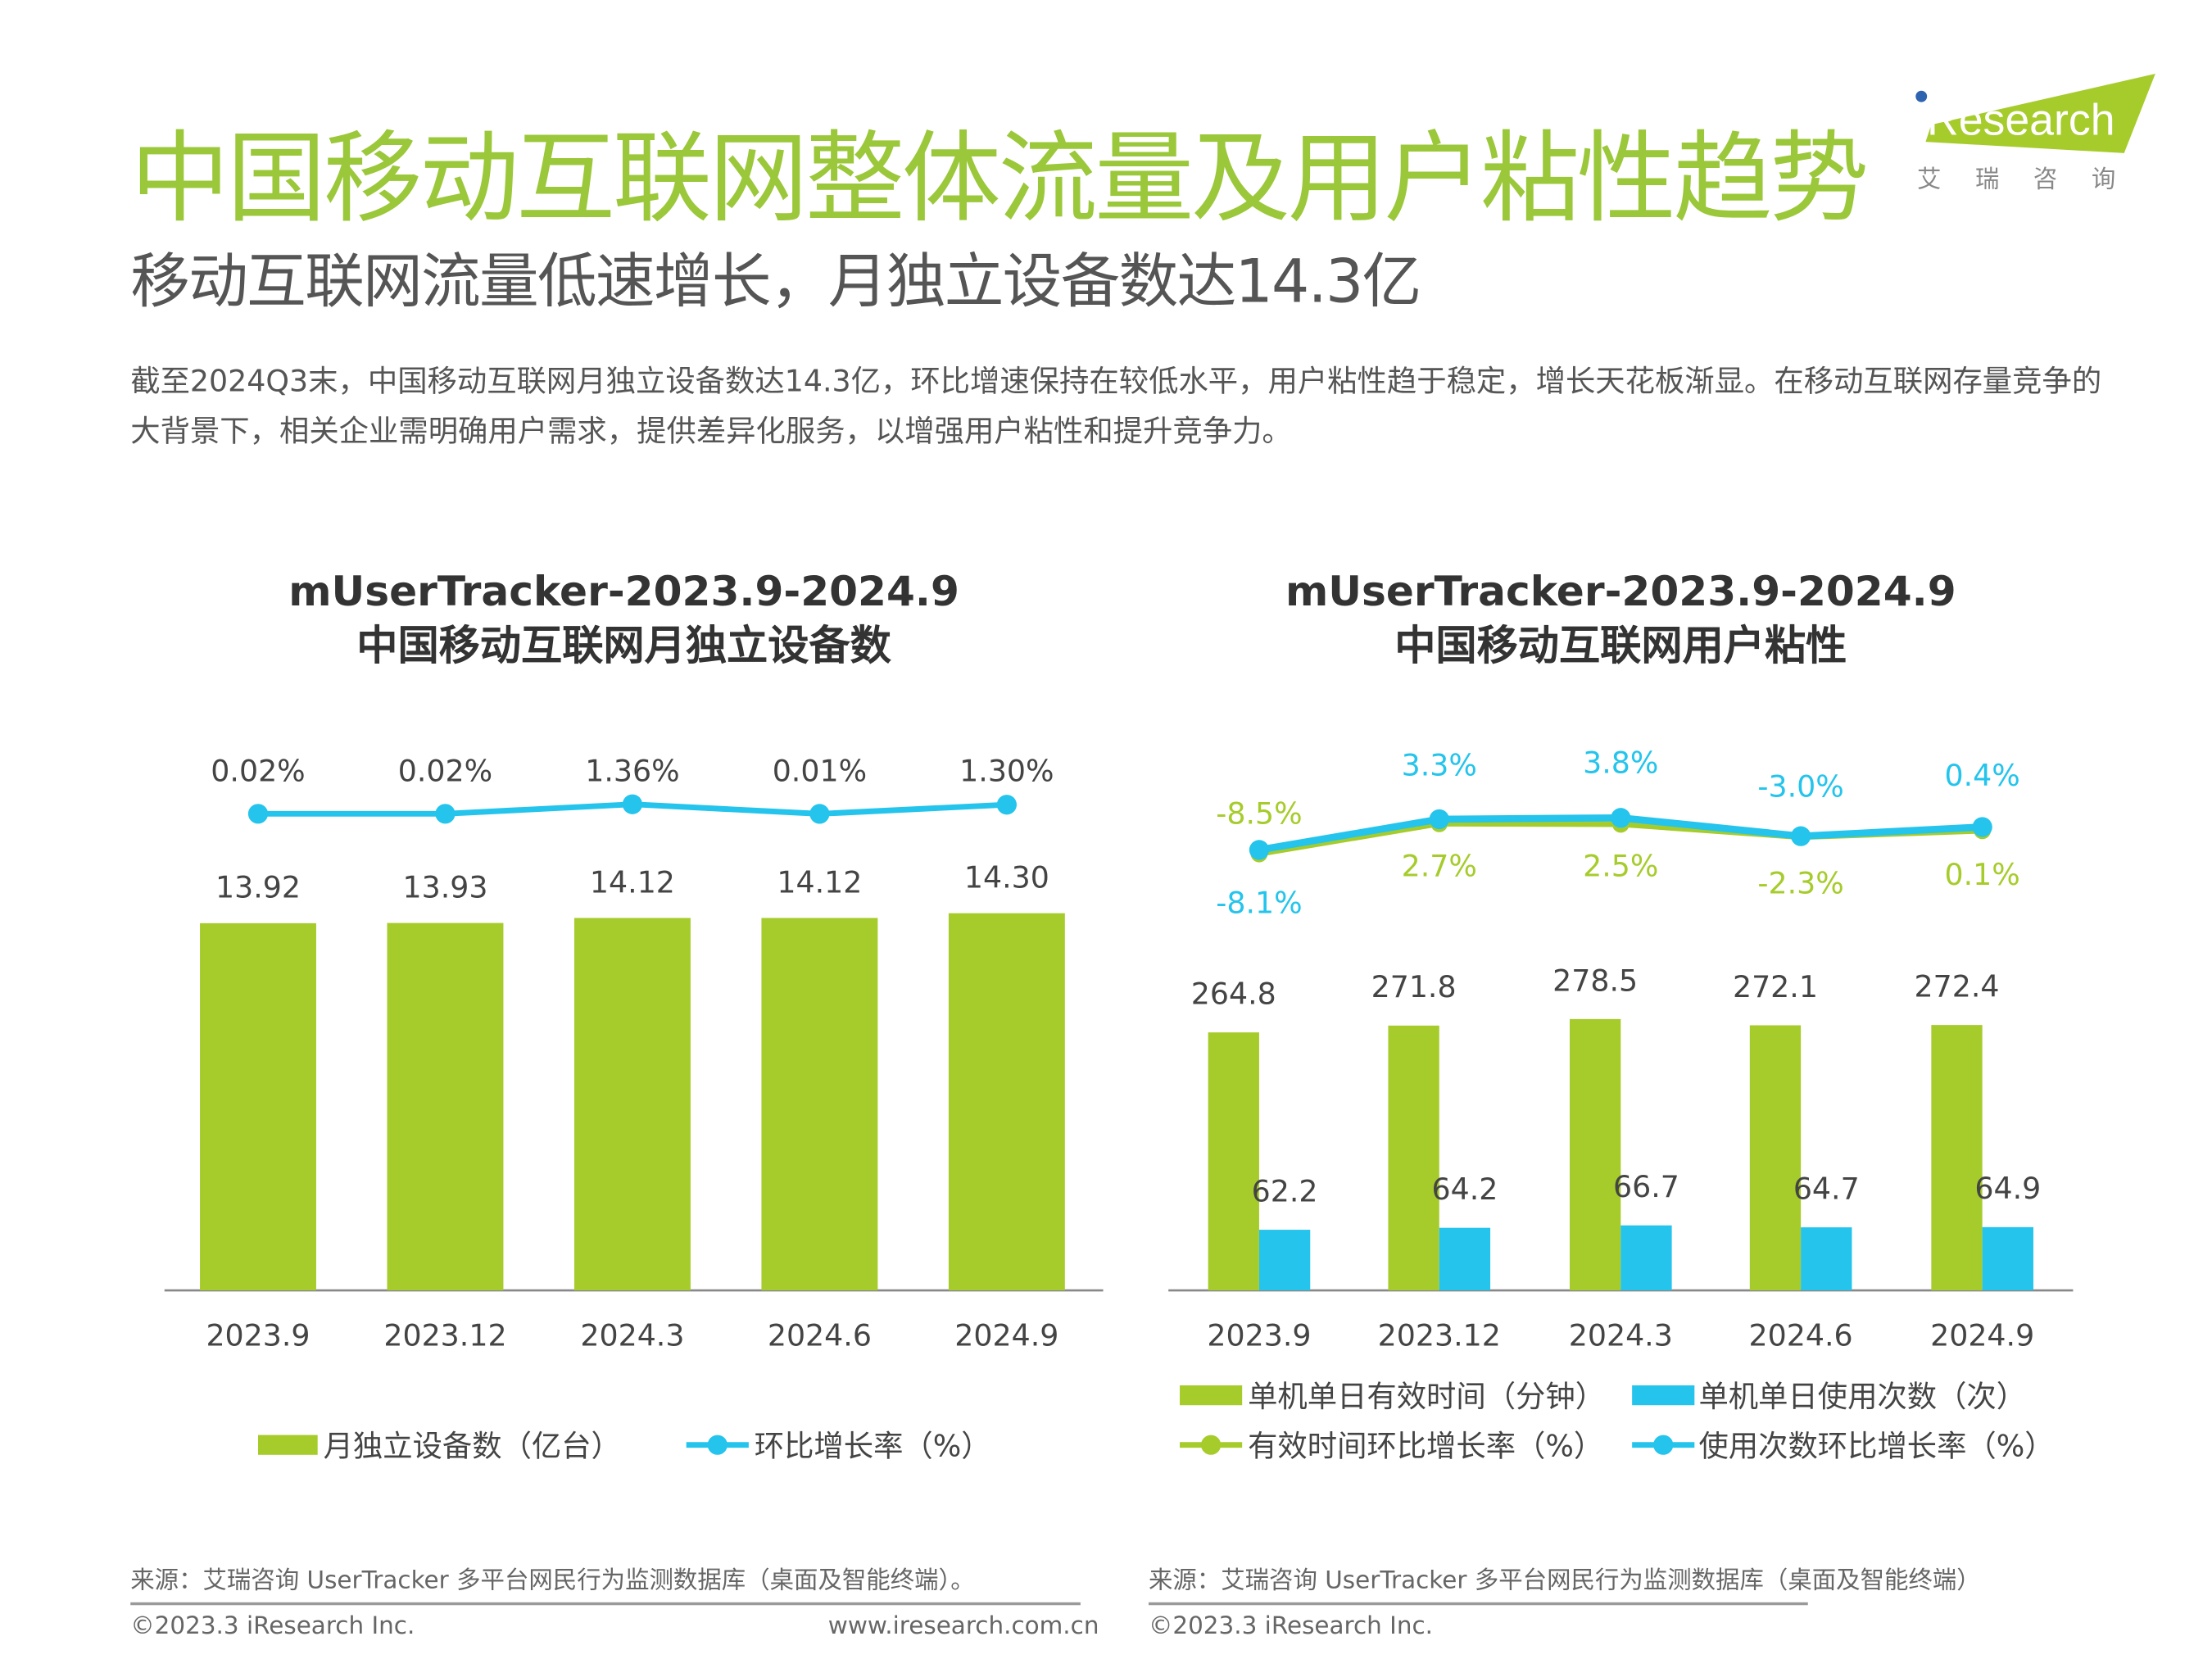 This screenshot has width=2212, height=1659. I want to click on bar-label: 64.7, so click(1826, 1188).